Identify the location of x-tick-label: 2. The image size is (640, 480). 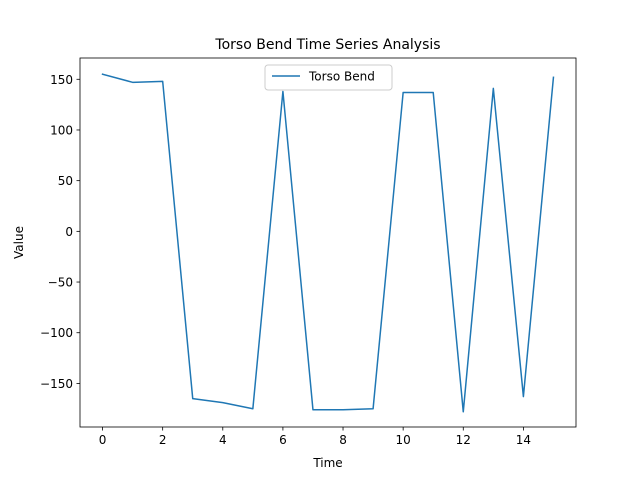
(163, 440).